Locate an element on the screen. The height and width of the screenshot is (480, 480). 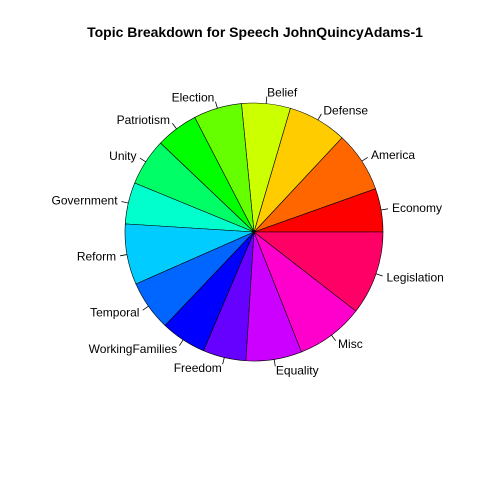
label-tick-workingfamilies is located at coordinates (181, 342).